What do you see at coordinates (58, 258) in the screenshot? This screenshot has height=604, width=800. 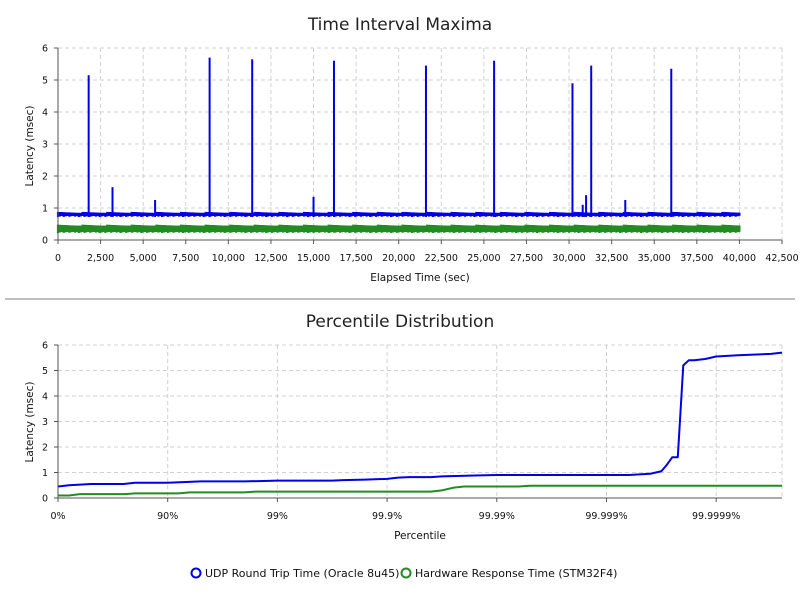 I see `x-tick-label: 0` at bounding box center [58, 258].